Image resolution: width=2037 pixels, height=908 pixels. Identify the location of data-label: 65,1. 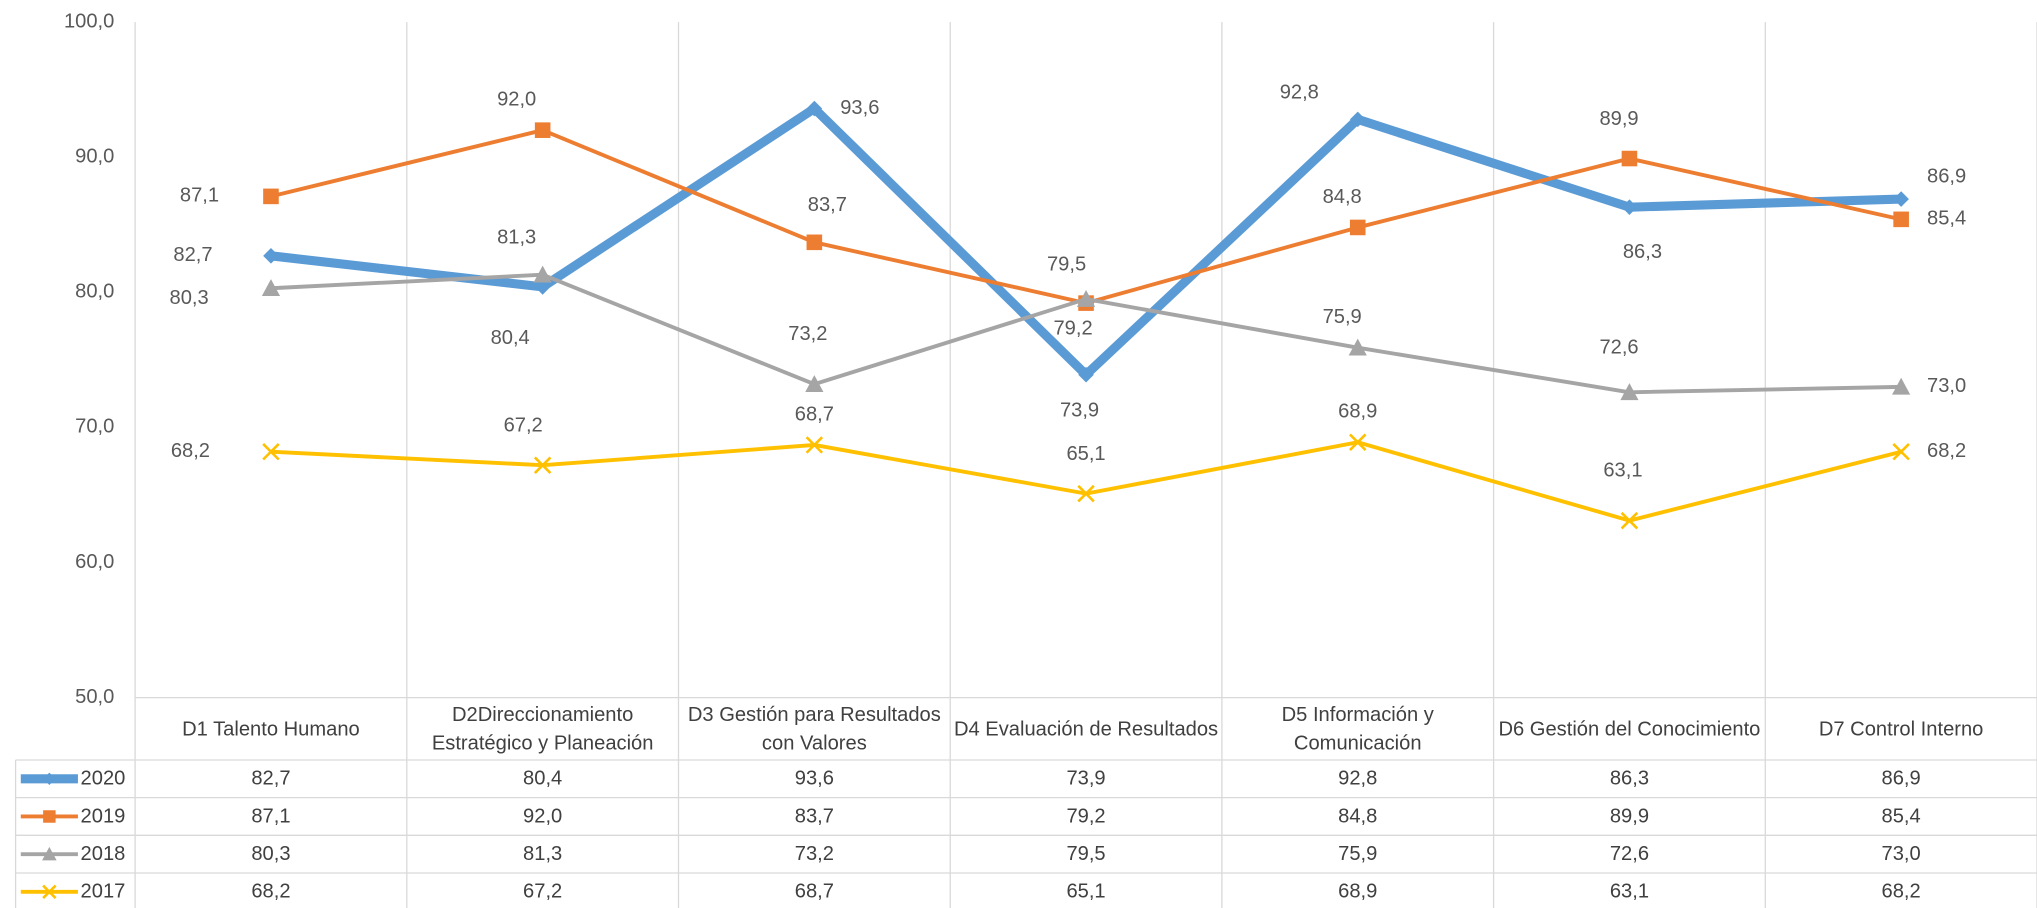
(1085, 454).